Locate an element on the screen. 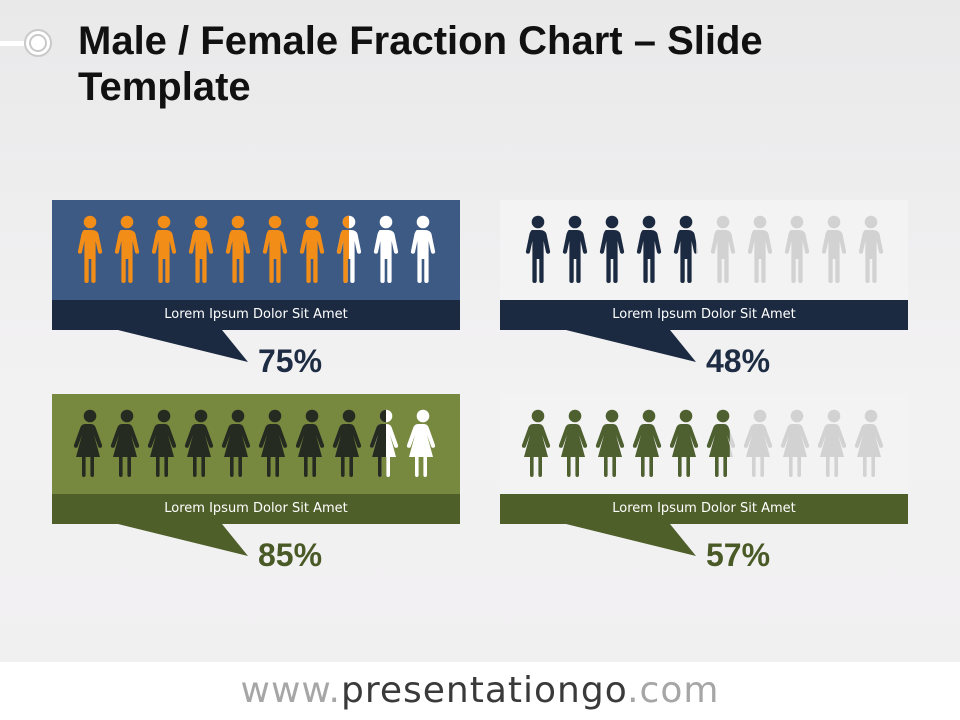 The image size is (960, 720). footer-prefix: www. is located at coordinates (290, 690).